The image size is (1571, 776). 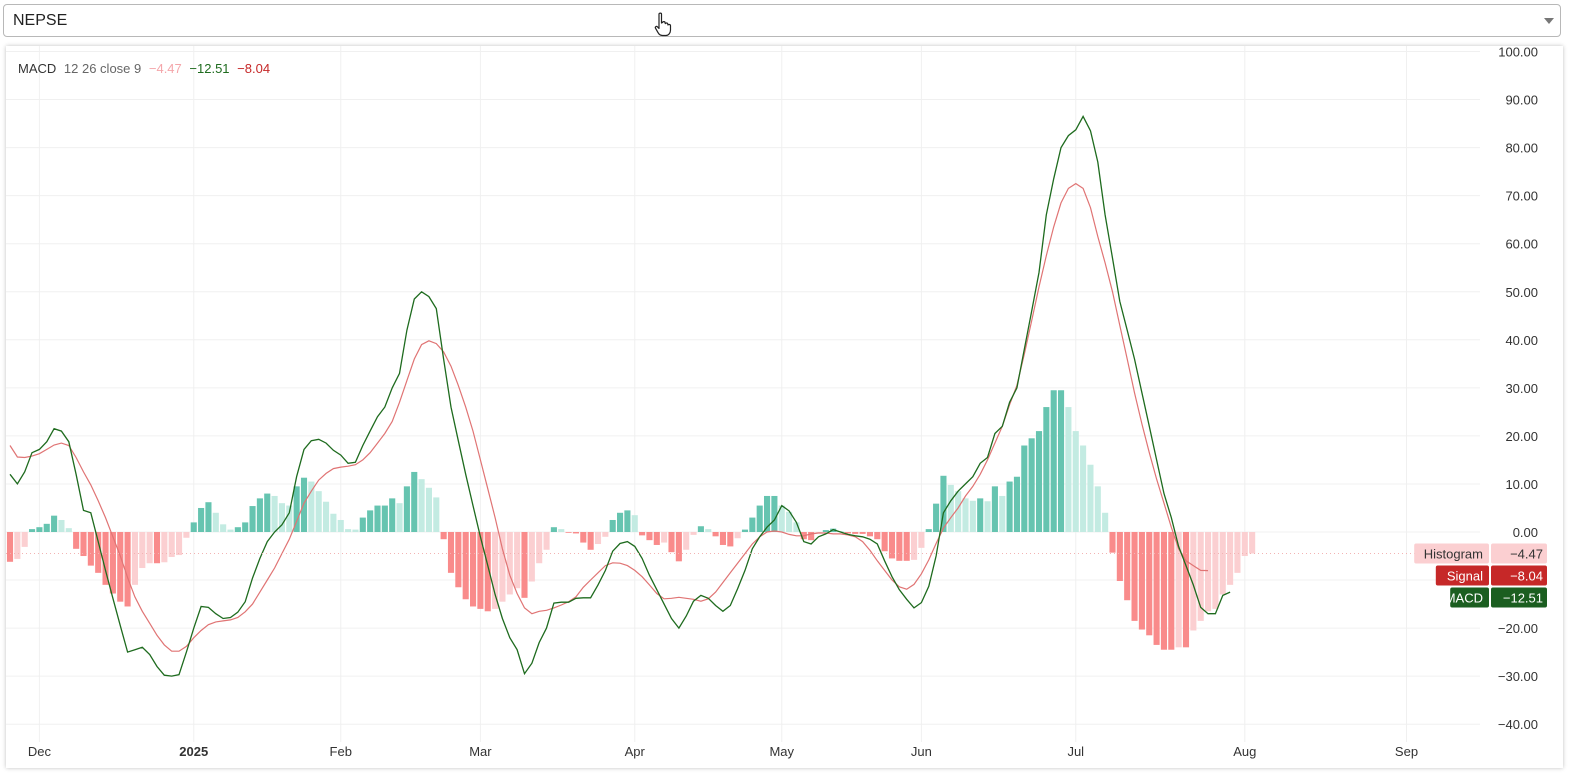 I want to click on y-tick-label: 10.00, so click(x=1521, y=484).